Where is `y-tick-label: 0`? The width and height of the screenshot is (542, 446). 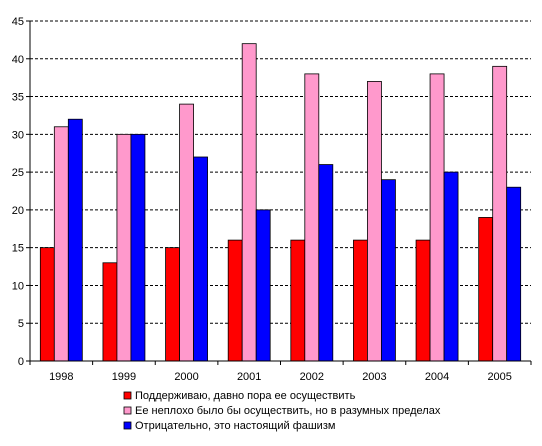 y-tick-label: 0 is located at coordinates (21, 362).